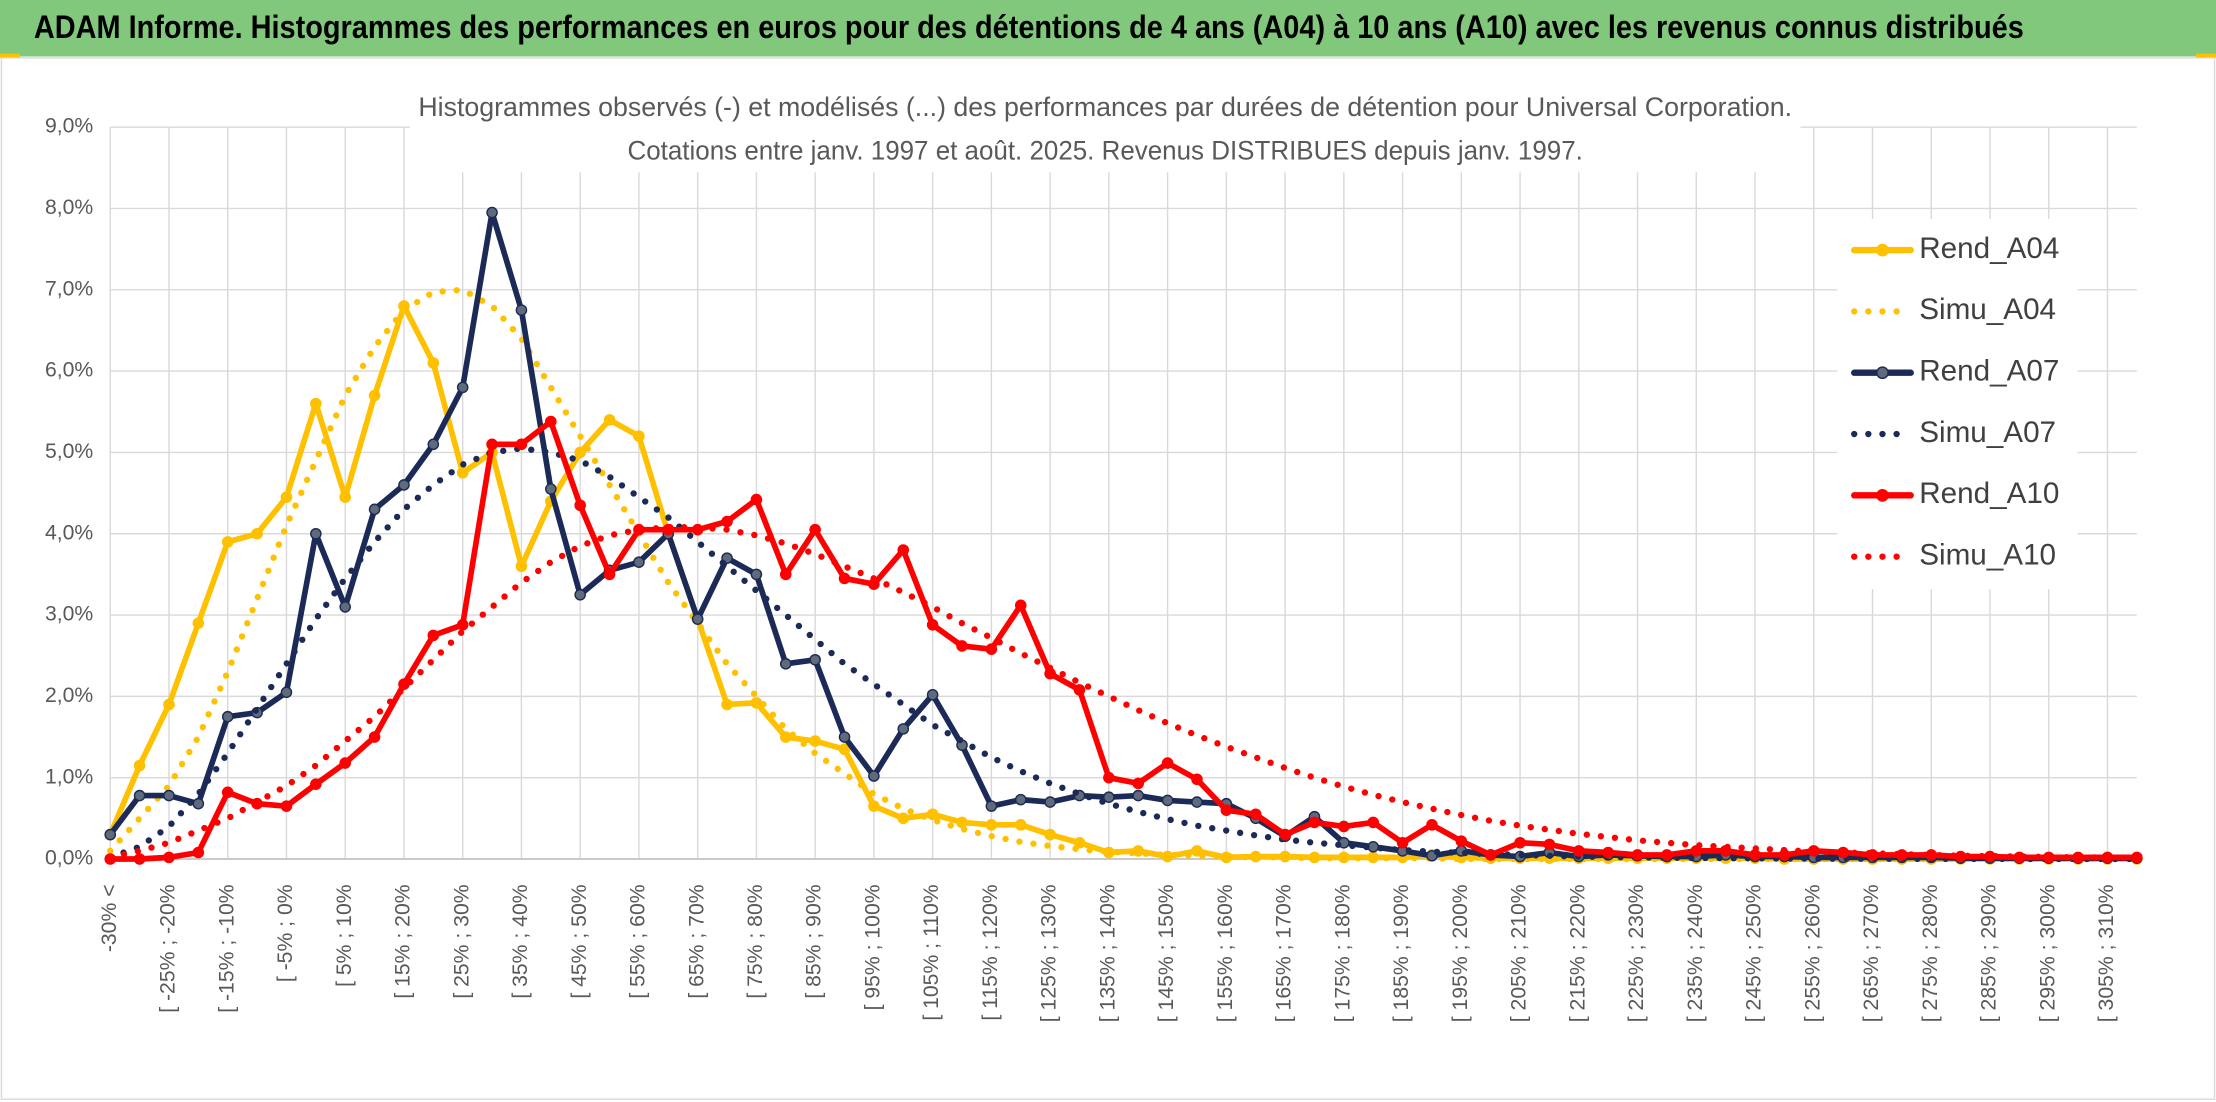 The image size is (2216, 1102). Describe the element at coordinates (403, 941) in the screenshot. I see `x-tick-label: [ 15% ; 20%` at that location.